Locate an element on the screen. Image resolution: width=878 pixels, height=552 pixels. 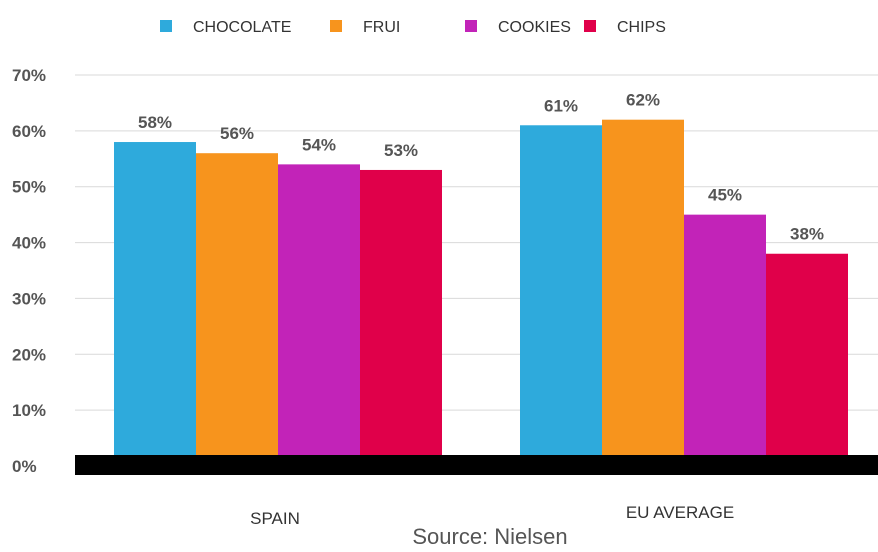
y-tick-label: 70% is located at coordinates (29, 75).